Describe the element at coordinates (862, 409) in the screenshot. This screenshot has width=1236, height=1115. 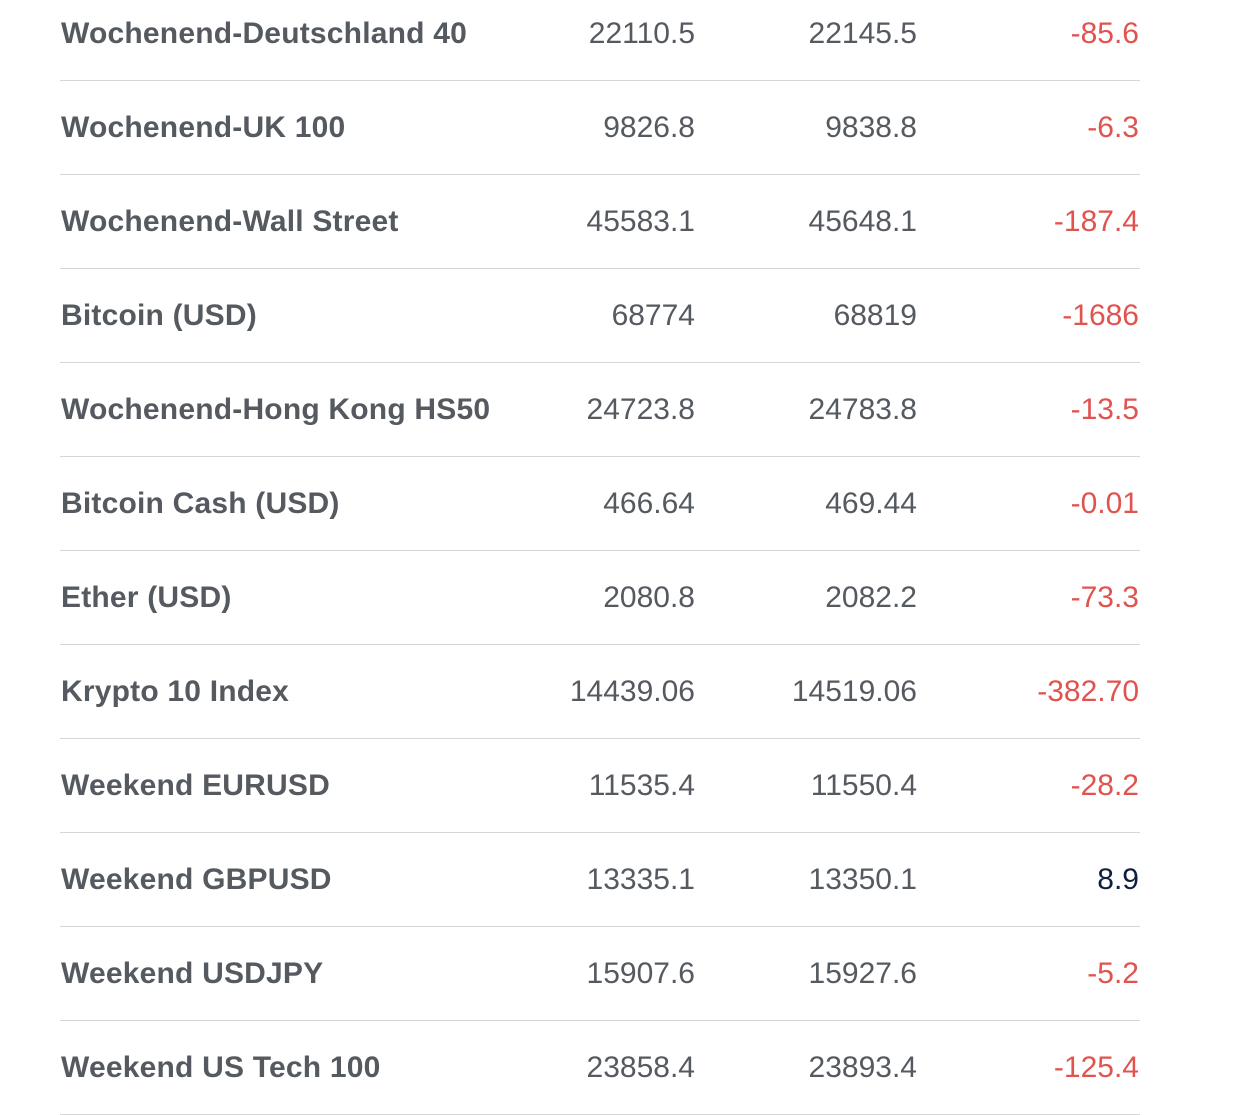
I see `buy-price: 24783.8` at that location.